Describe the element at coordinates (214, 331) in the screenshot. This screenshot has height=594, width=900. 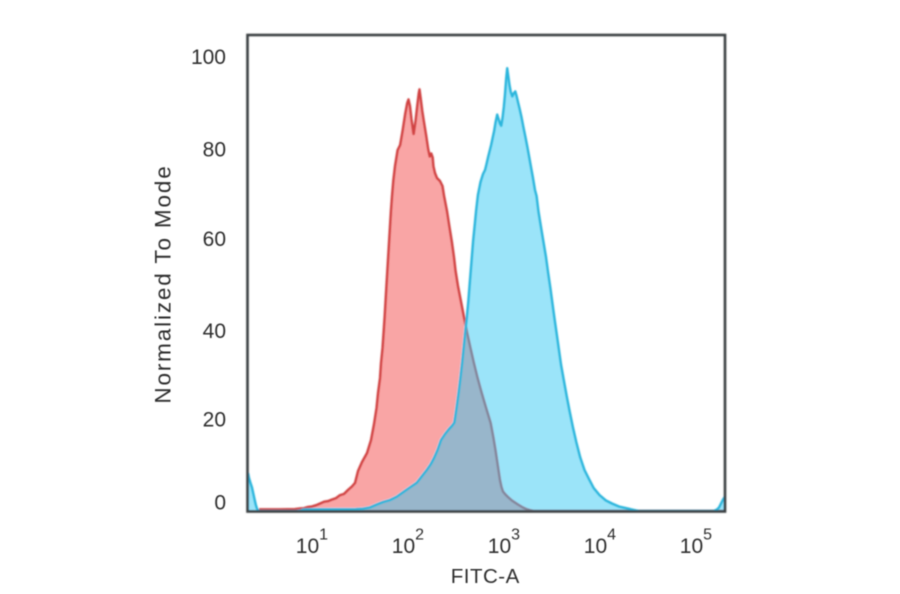
I see `svg-text: 40` at that location.